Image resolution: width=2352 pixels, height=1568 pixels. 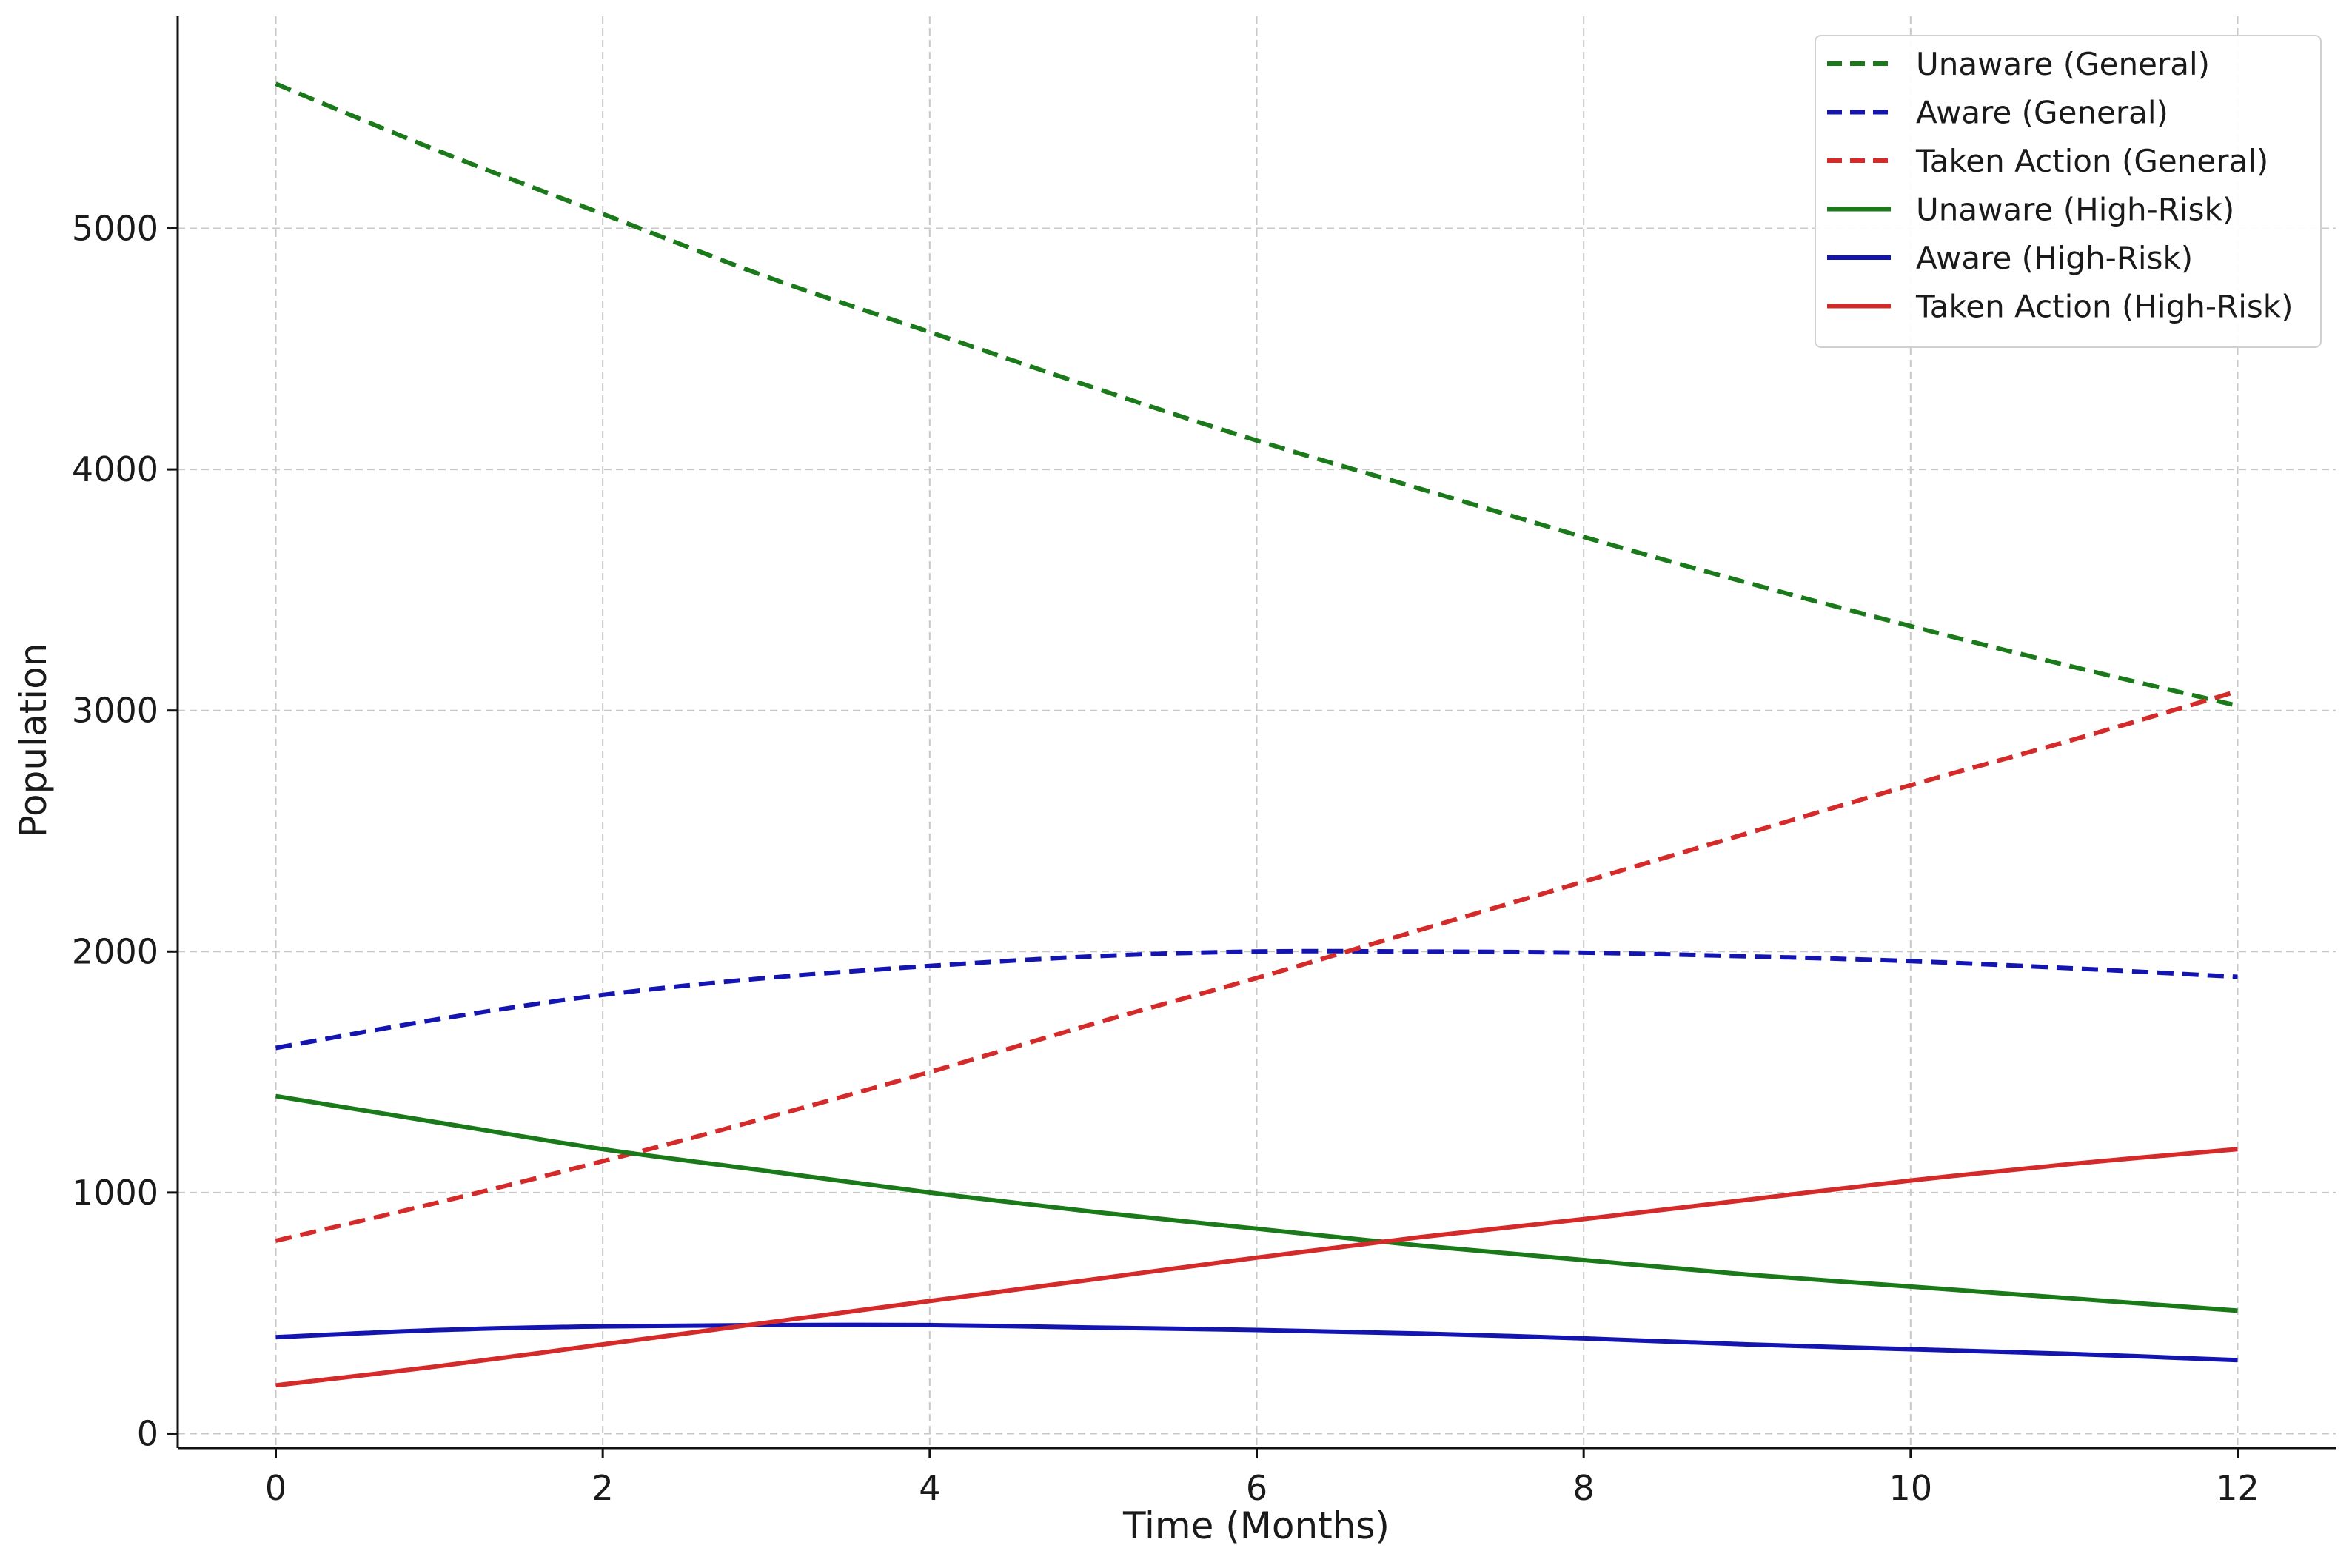 What do you see at coordinates (1584, 1488) in the screenshot?
I see `x-tick-label: 8` at bounding box center [1584, 1488].